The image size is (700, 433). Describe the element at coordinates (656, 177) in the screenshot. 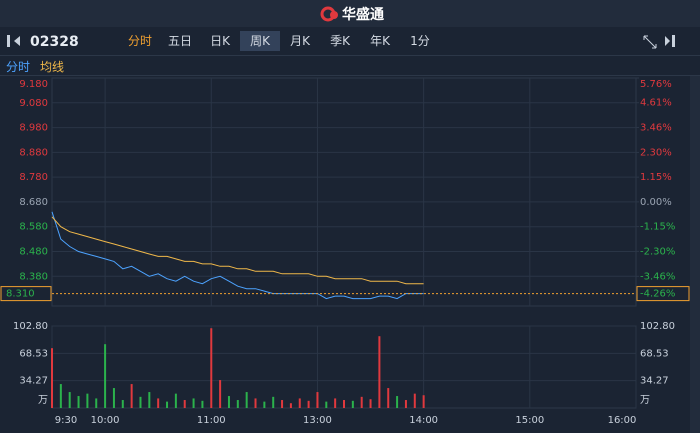

I see `y2-tick-label: 1.15%` at that location.